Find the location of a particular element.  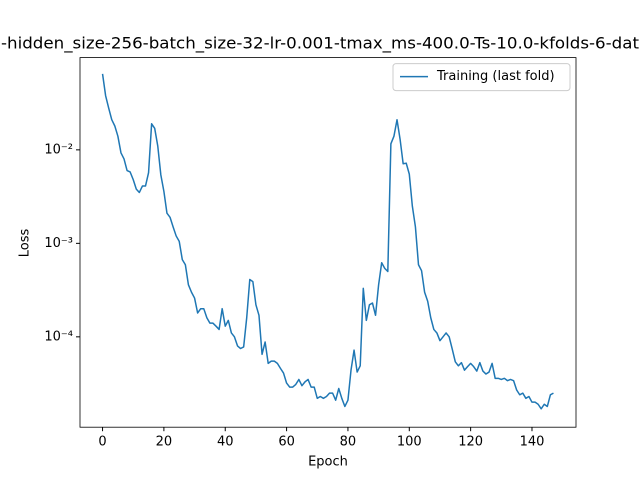

x-axis-label: Epoch is located at coordinates (328, 462).